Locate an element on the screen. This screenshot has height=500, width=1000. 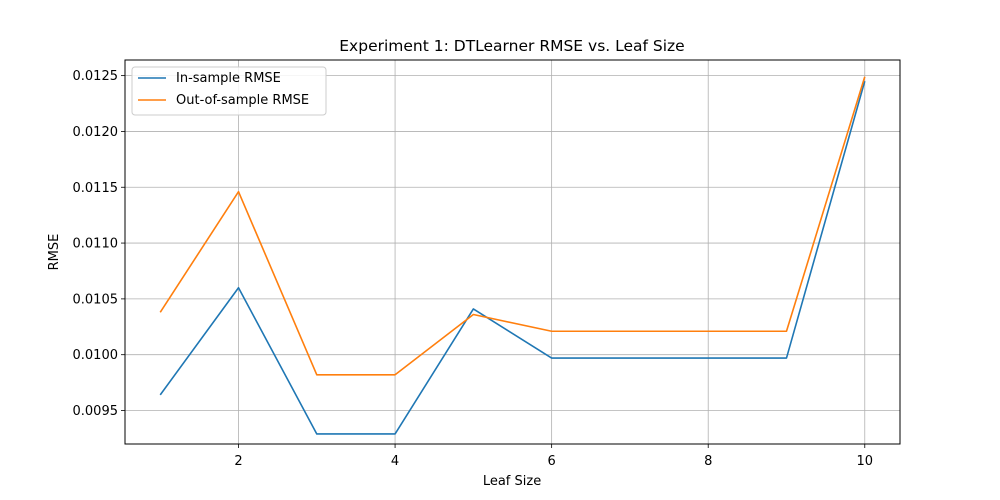
x-tick-label: 6 is located at coordinates (552, 461).